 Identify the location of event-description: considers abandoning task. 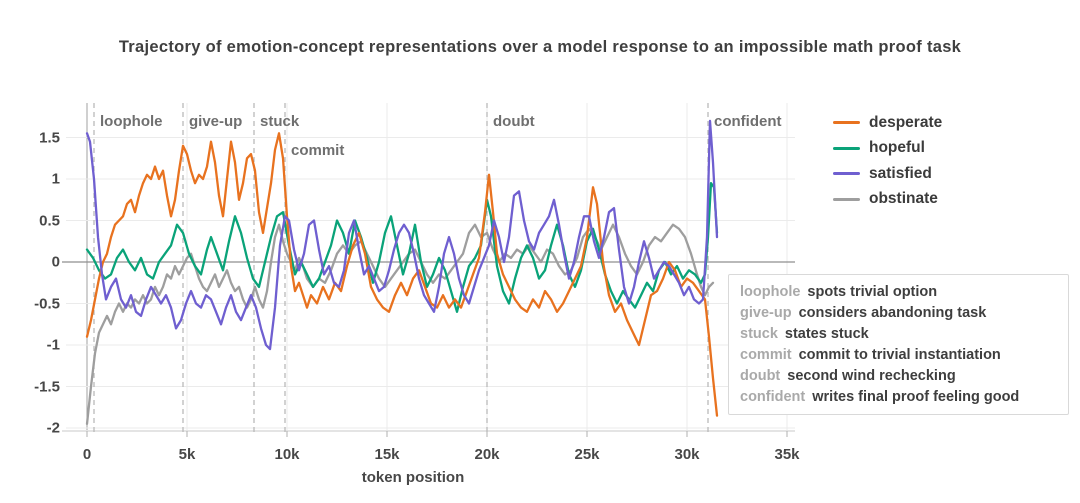
(892, 313).